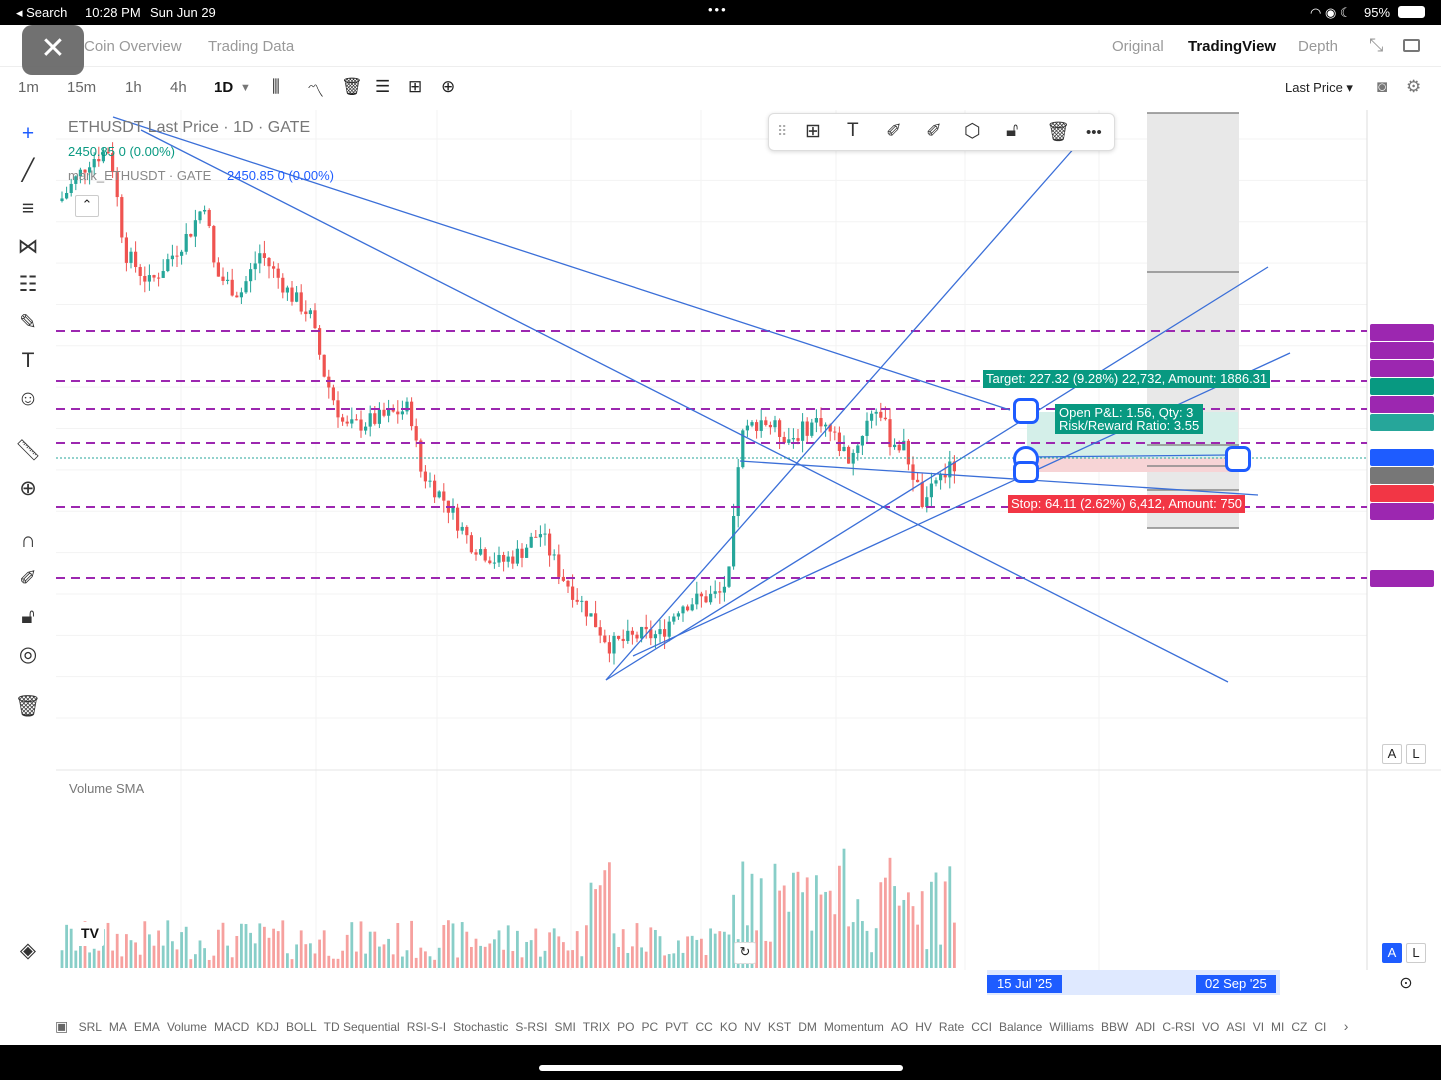 The width and height of the screenshot is (1441, 1080). What do you see at coordinates (972, 131) in the screenshot?
I see `settings-hex-icon: ⬡` at bounding box center [972, 131].